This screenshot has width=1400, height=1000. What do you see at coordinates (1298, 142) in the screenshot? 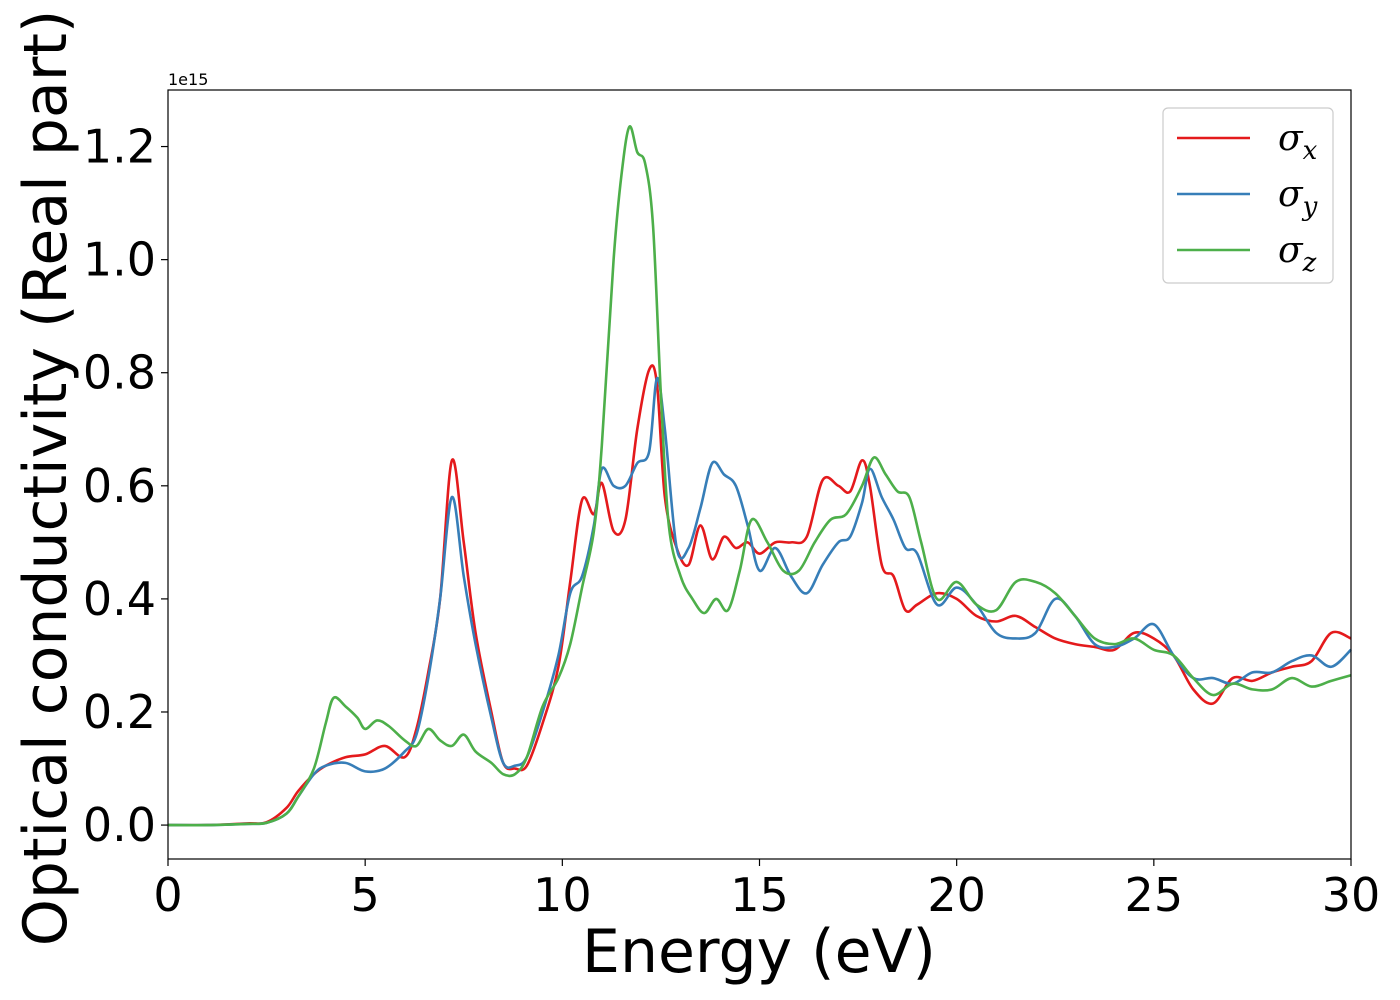
I see `legend-label-x: σx` at bounding box center [1298, 142].